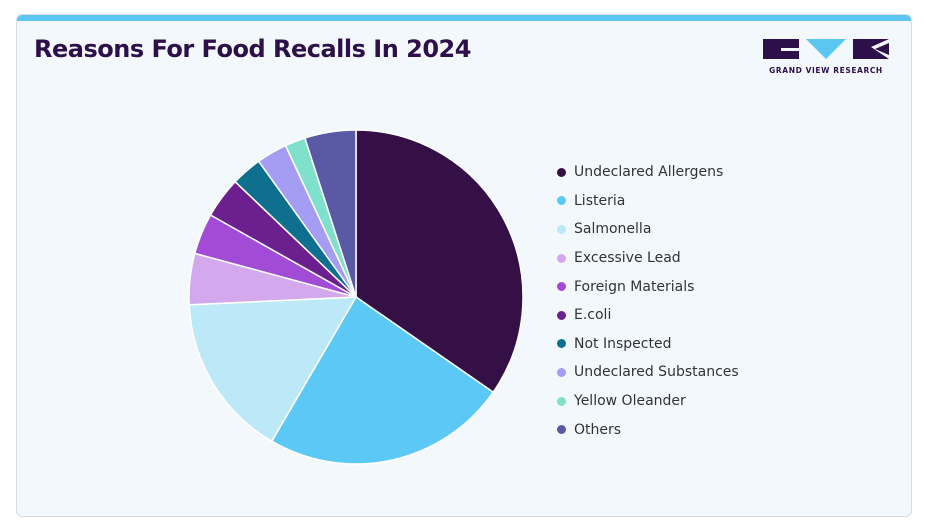 The width and height of the screenshot is (925, 523). I want to click on legend-label: Undeclared Allergens, so click(649, 172).